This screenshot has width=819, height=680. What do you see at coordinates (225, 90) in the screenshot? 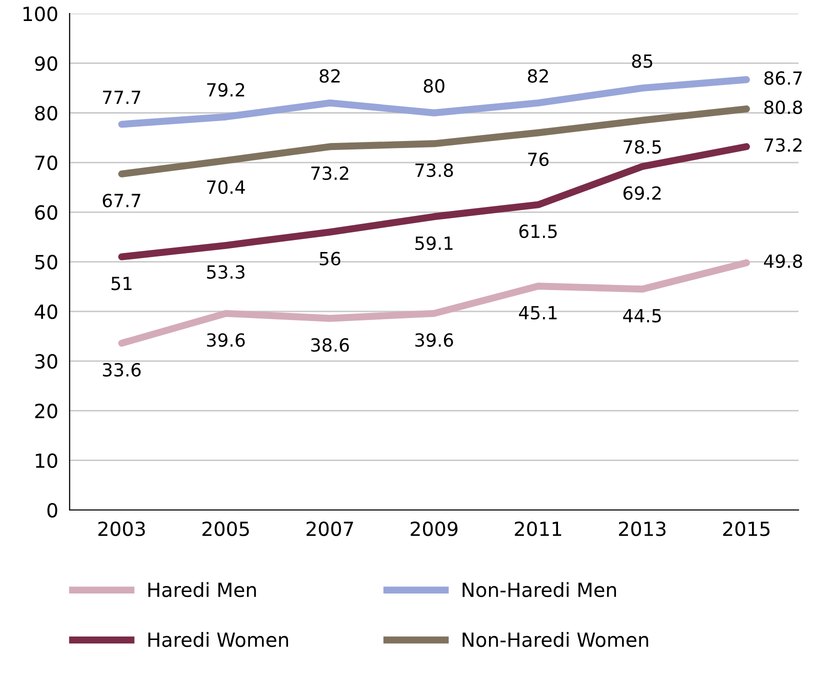
I see `data-label: 79.2` at bounding box center [225, 90].